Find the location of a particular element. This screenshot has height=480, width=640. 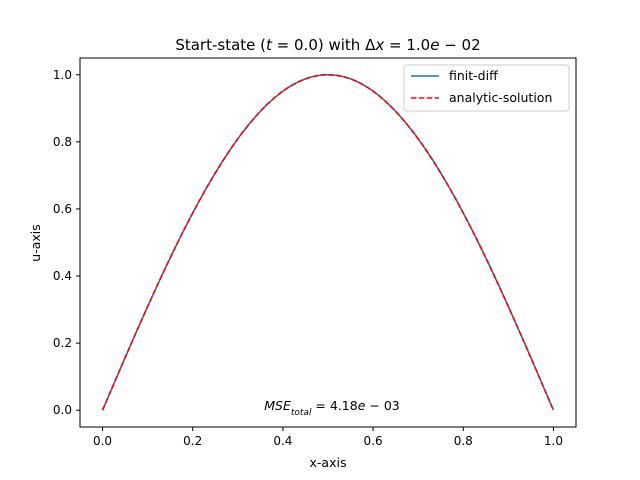

x-tick-label: 0.8 is located at coordinates (463, 441).